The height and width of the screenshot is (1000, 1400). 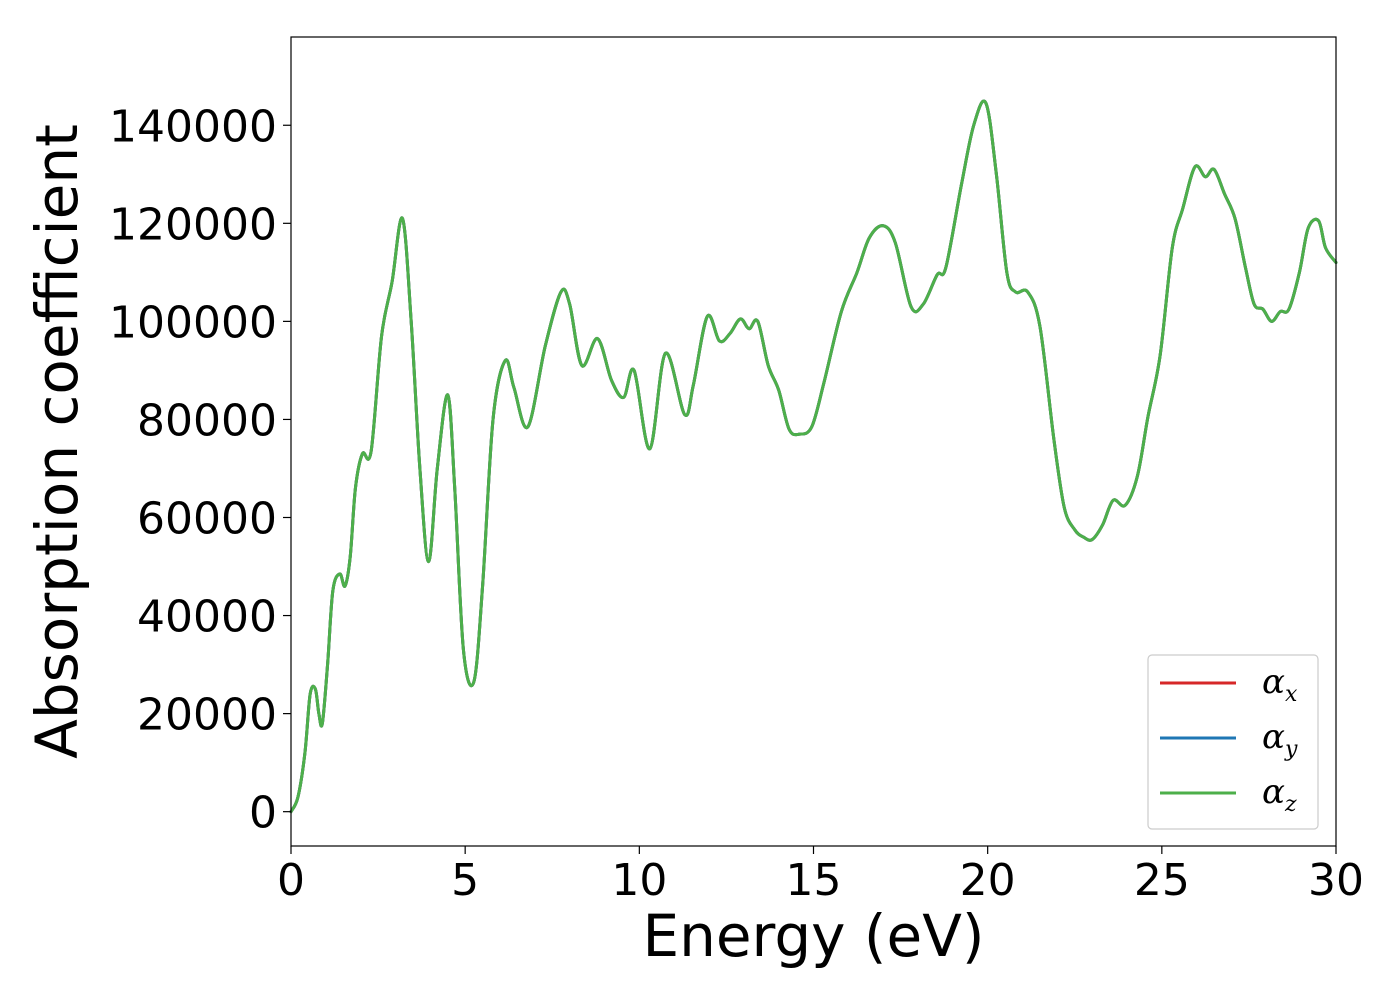 What do you see at coordinates (207, 715) in the screenshot?
I see `y-tick-label: 20000` at bounding box center [207, 715].